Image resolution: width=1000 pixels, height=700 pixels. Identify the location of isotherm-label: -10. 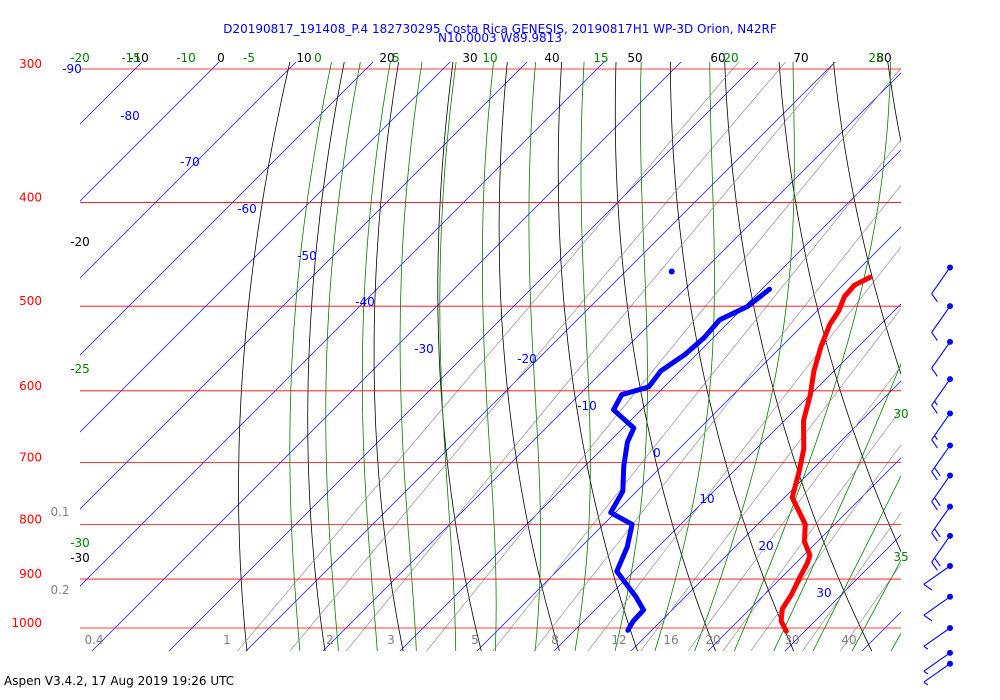
(587, 406).